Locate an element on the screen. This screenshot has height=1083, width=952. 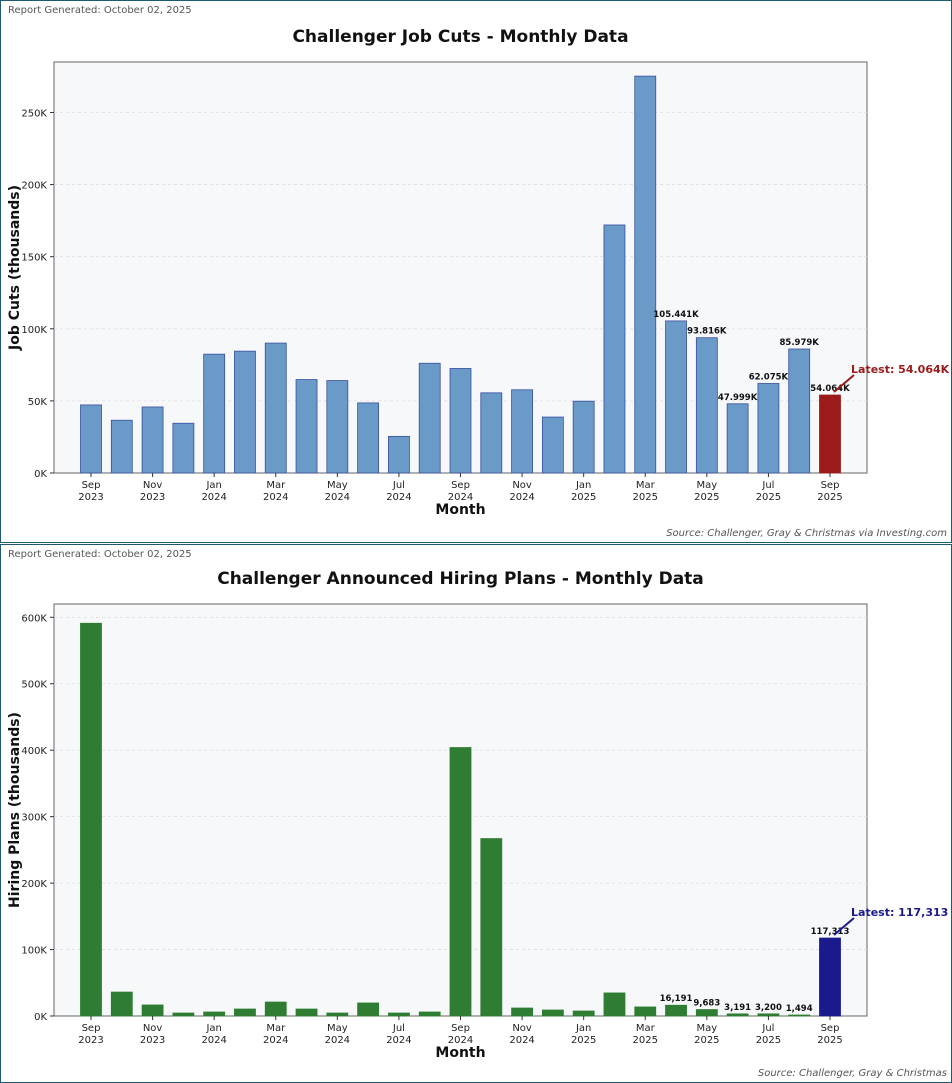
data-label: 117,313 is located at coordinates (830, 932).